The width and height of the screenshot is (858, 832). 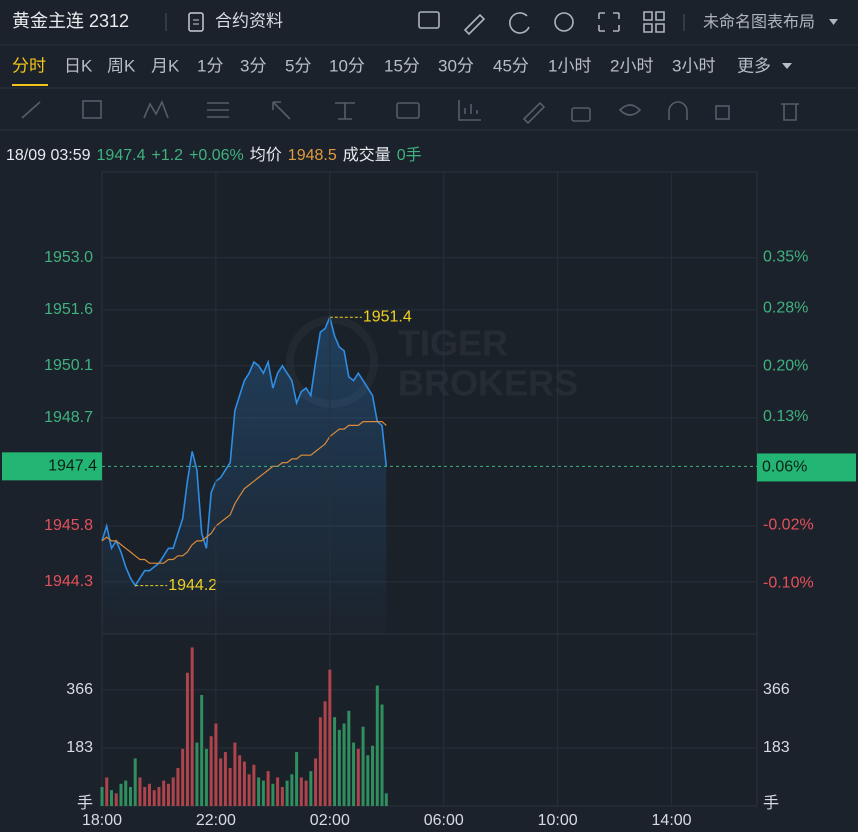 I want to click on y-tick-label: 1953.0, so click(x=68, y=257).